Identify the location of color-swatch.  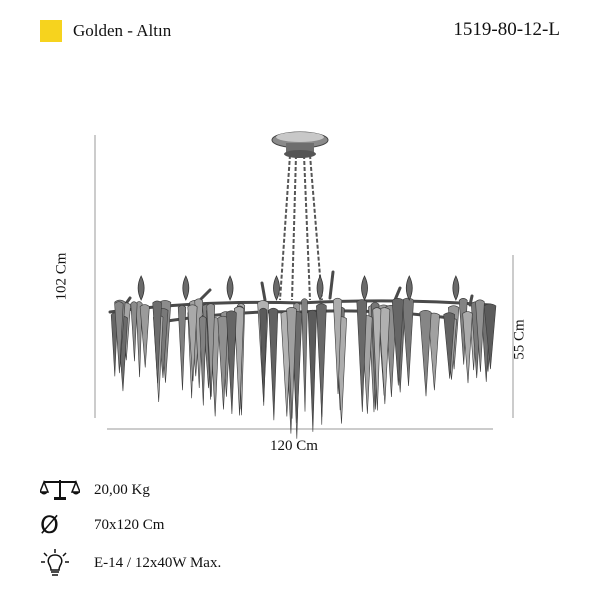
(51, 31).